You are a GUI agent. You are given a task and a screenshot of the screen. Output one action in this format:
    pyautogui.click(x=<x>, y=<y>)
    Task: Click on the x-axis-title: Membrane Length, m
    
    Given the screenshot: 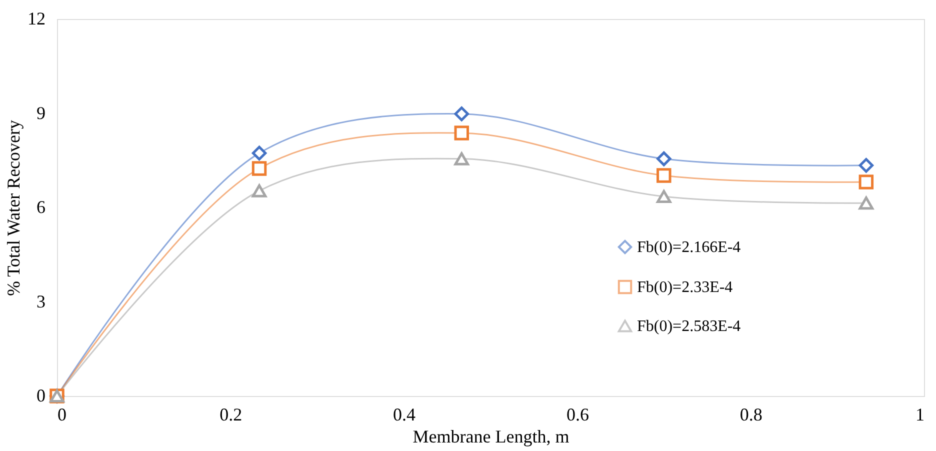 What is the action you would take?
    pyautogui.click(x=491, y=436)
    